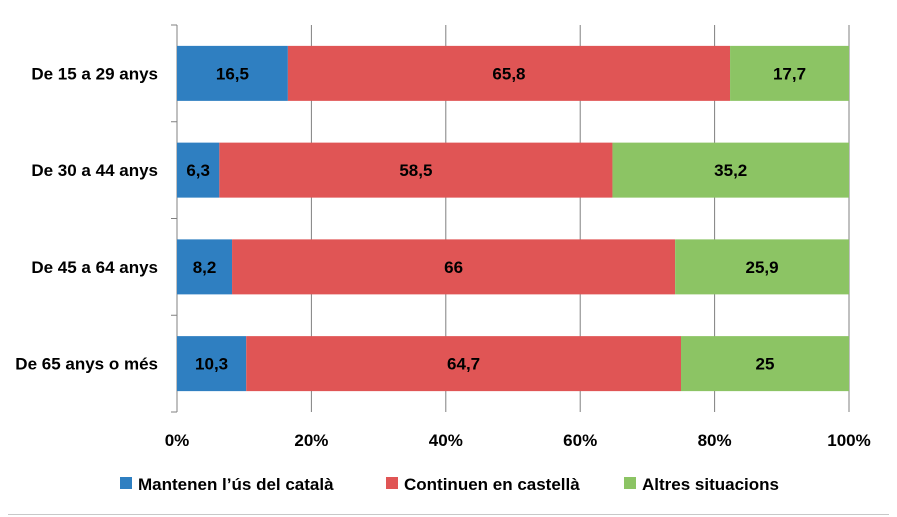  Describe the element at coordinates (448, 514) in the screenshot. I see `frame-bottom-border` at that location.